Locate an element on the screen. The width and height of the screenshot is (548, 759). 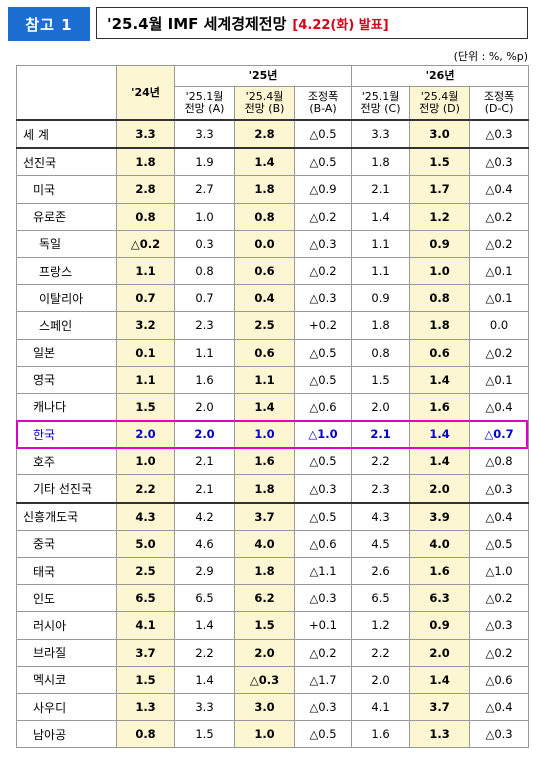
value-25-jan: 1.0 is located at coordinates (204, 216).